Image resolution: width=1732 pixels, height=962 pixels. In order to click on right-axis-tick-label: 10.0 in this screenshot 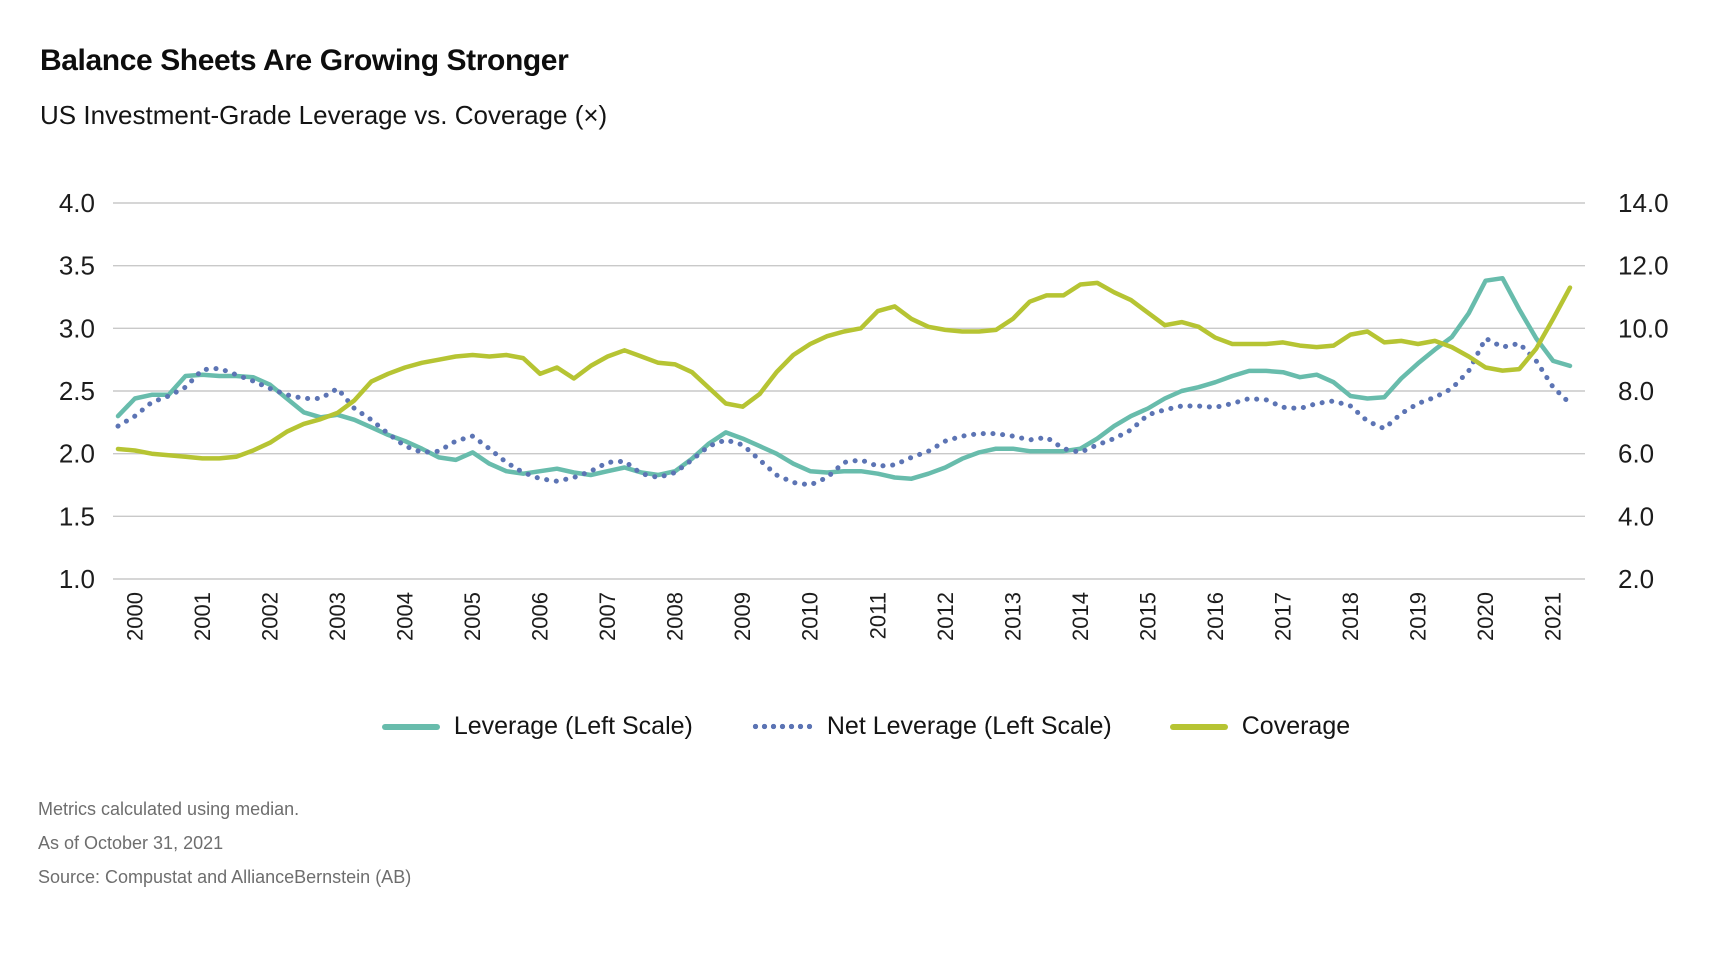, I will do `click(1643, 328)`.